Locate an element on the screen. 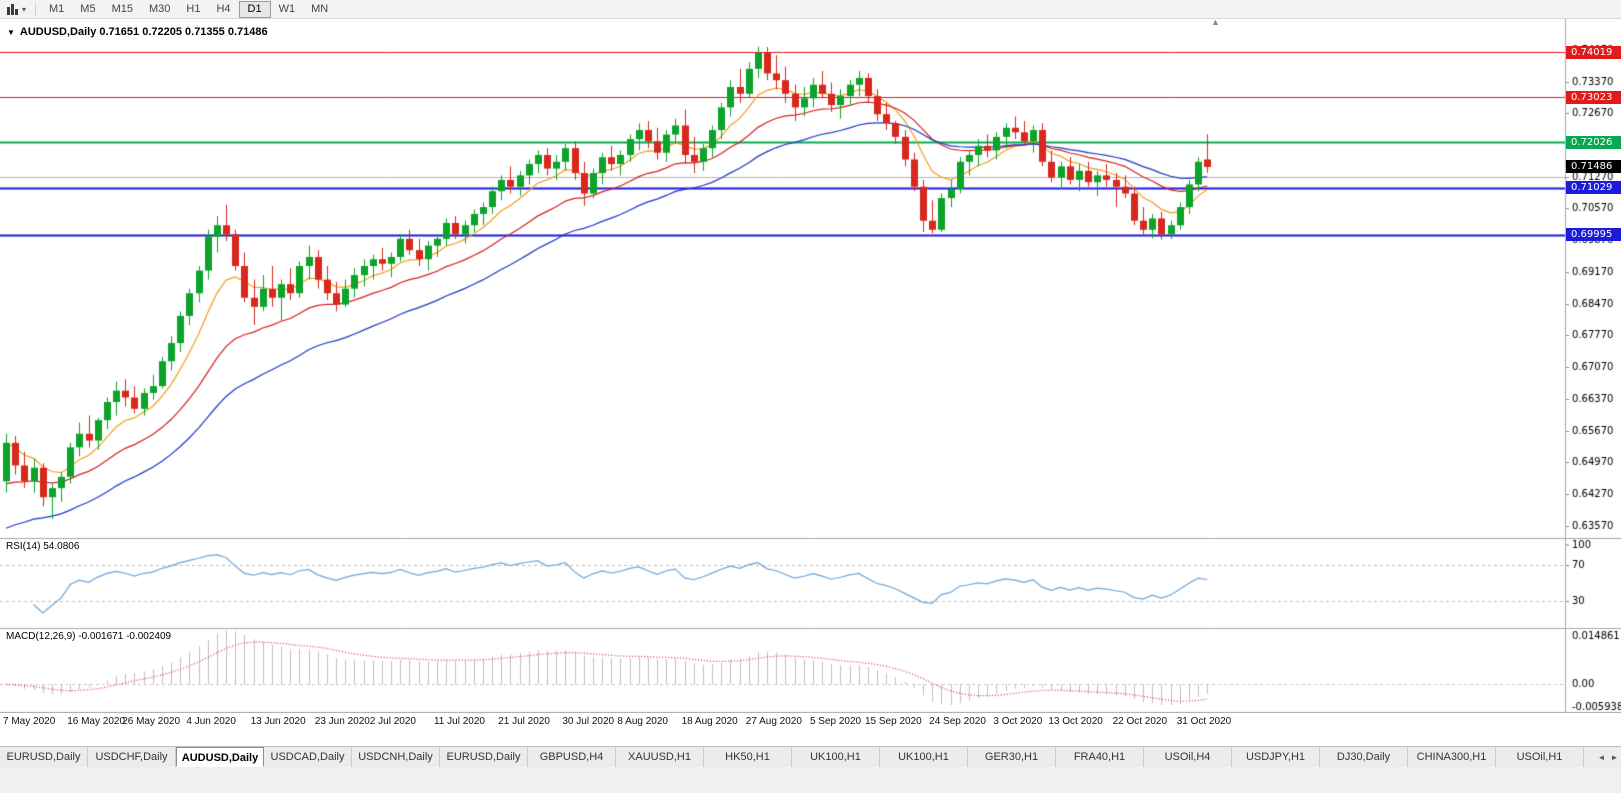  timeframe-button-m1: M1 is located at coordinates (57, 8).